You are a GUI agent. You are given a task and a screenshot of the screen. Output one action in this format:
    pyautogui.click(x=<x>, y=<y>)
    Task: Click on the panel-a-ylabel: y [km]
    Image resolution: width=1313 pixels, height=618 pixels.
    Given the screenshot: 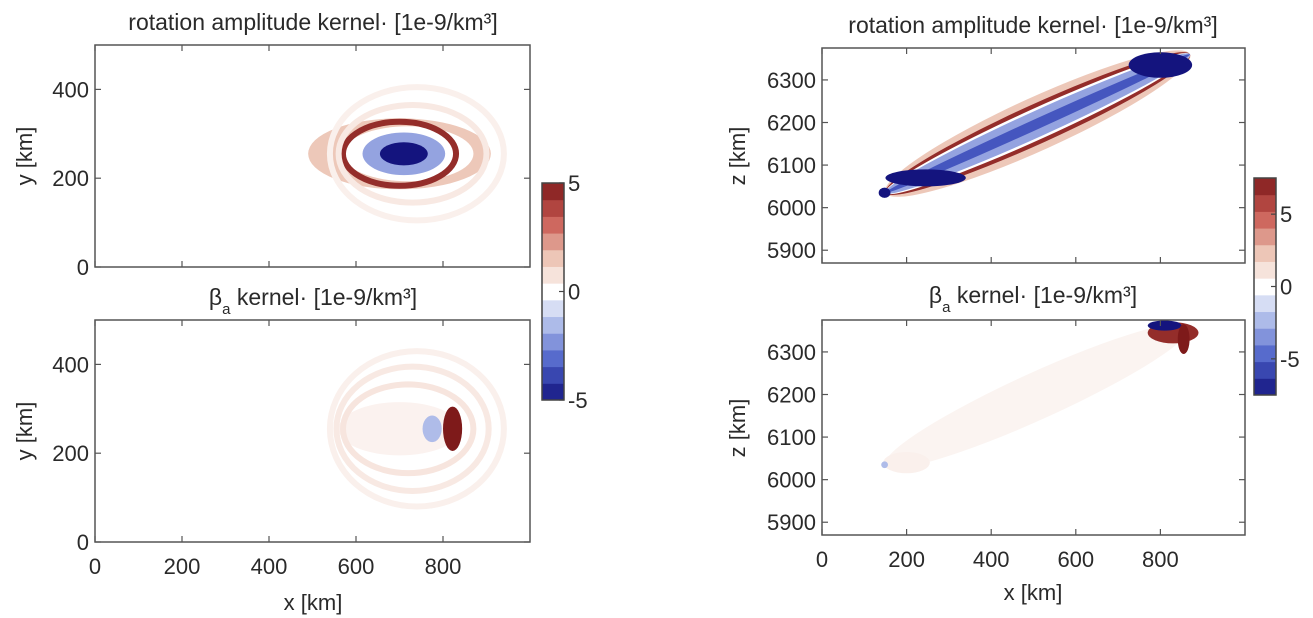 What is the action you would take?
    pyautogui.click(x=24, y=156)
    